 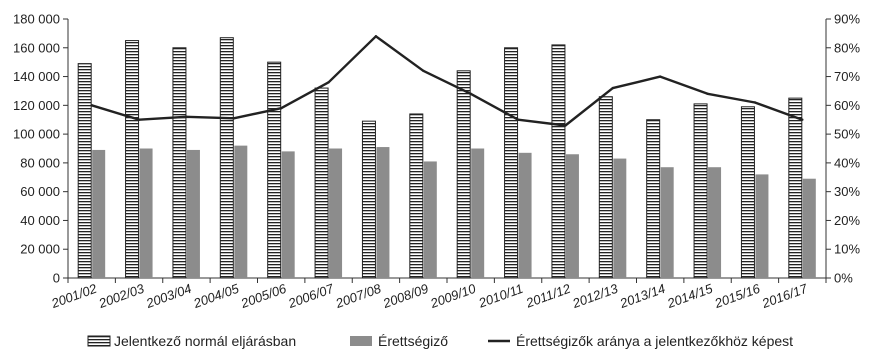 What do you see at coordinates (847, 220) in the screenshot?
I see `right-axis-tick-label: 20%` at bounding box center [847, 220].